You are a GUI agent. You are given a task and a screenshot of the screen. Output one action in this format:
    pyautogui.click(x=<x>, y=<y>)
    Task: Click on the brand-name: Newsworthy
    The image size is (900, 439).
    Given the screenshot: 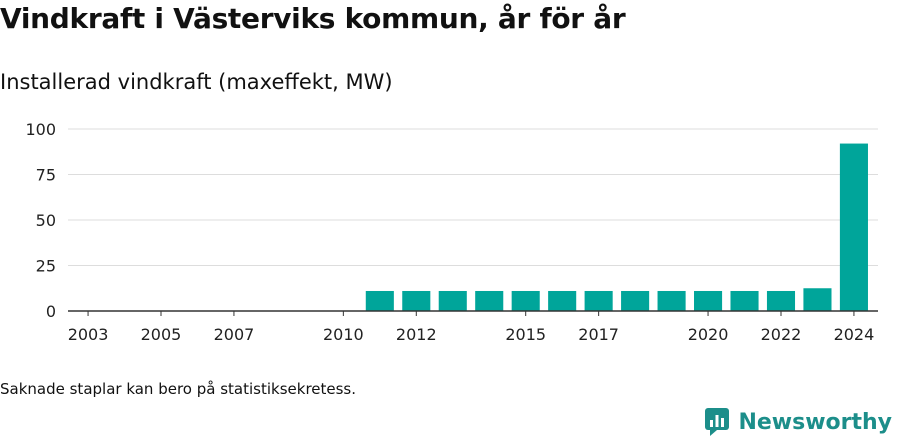 What is the action you would take?
    pyautogui.click(x=815, y=422)
    